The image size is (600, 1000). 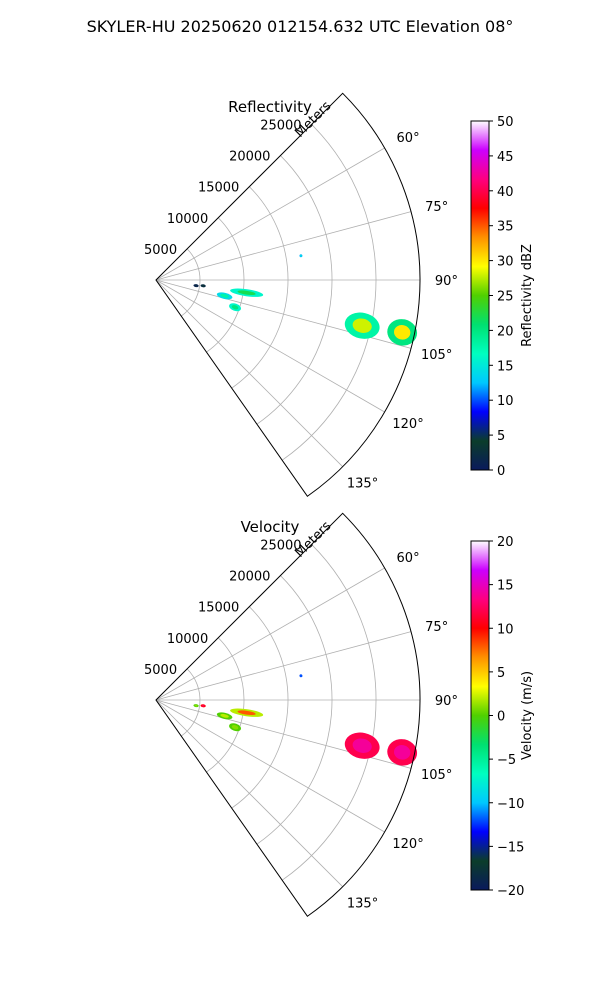 What do you see at coordinates (505, 157) in the screenshot?
I see `colorbar-tick-label: 45` at bounding box center [505, 157].